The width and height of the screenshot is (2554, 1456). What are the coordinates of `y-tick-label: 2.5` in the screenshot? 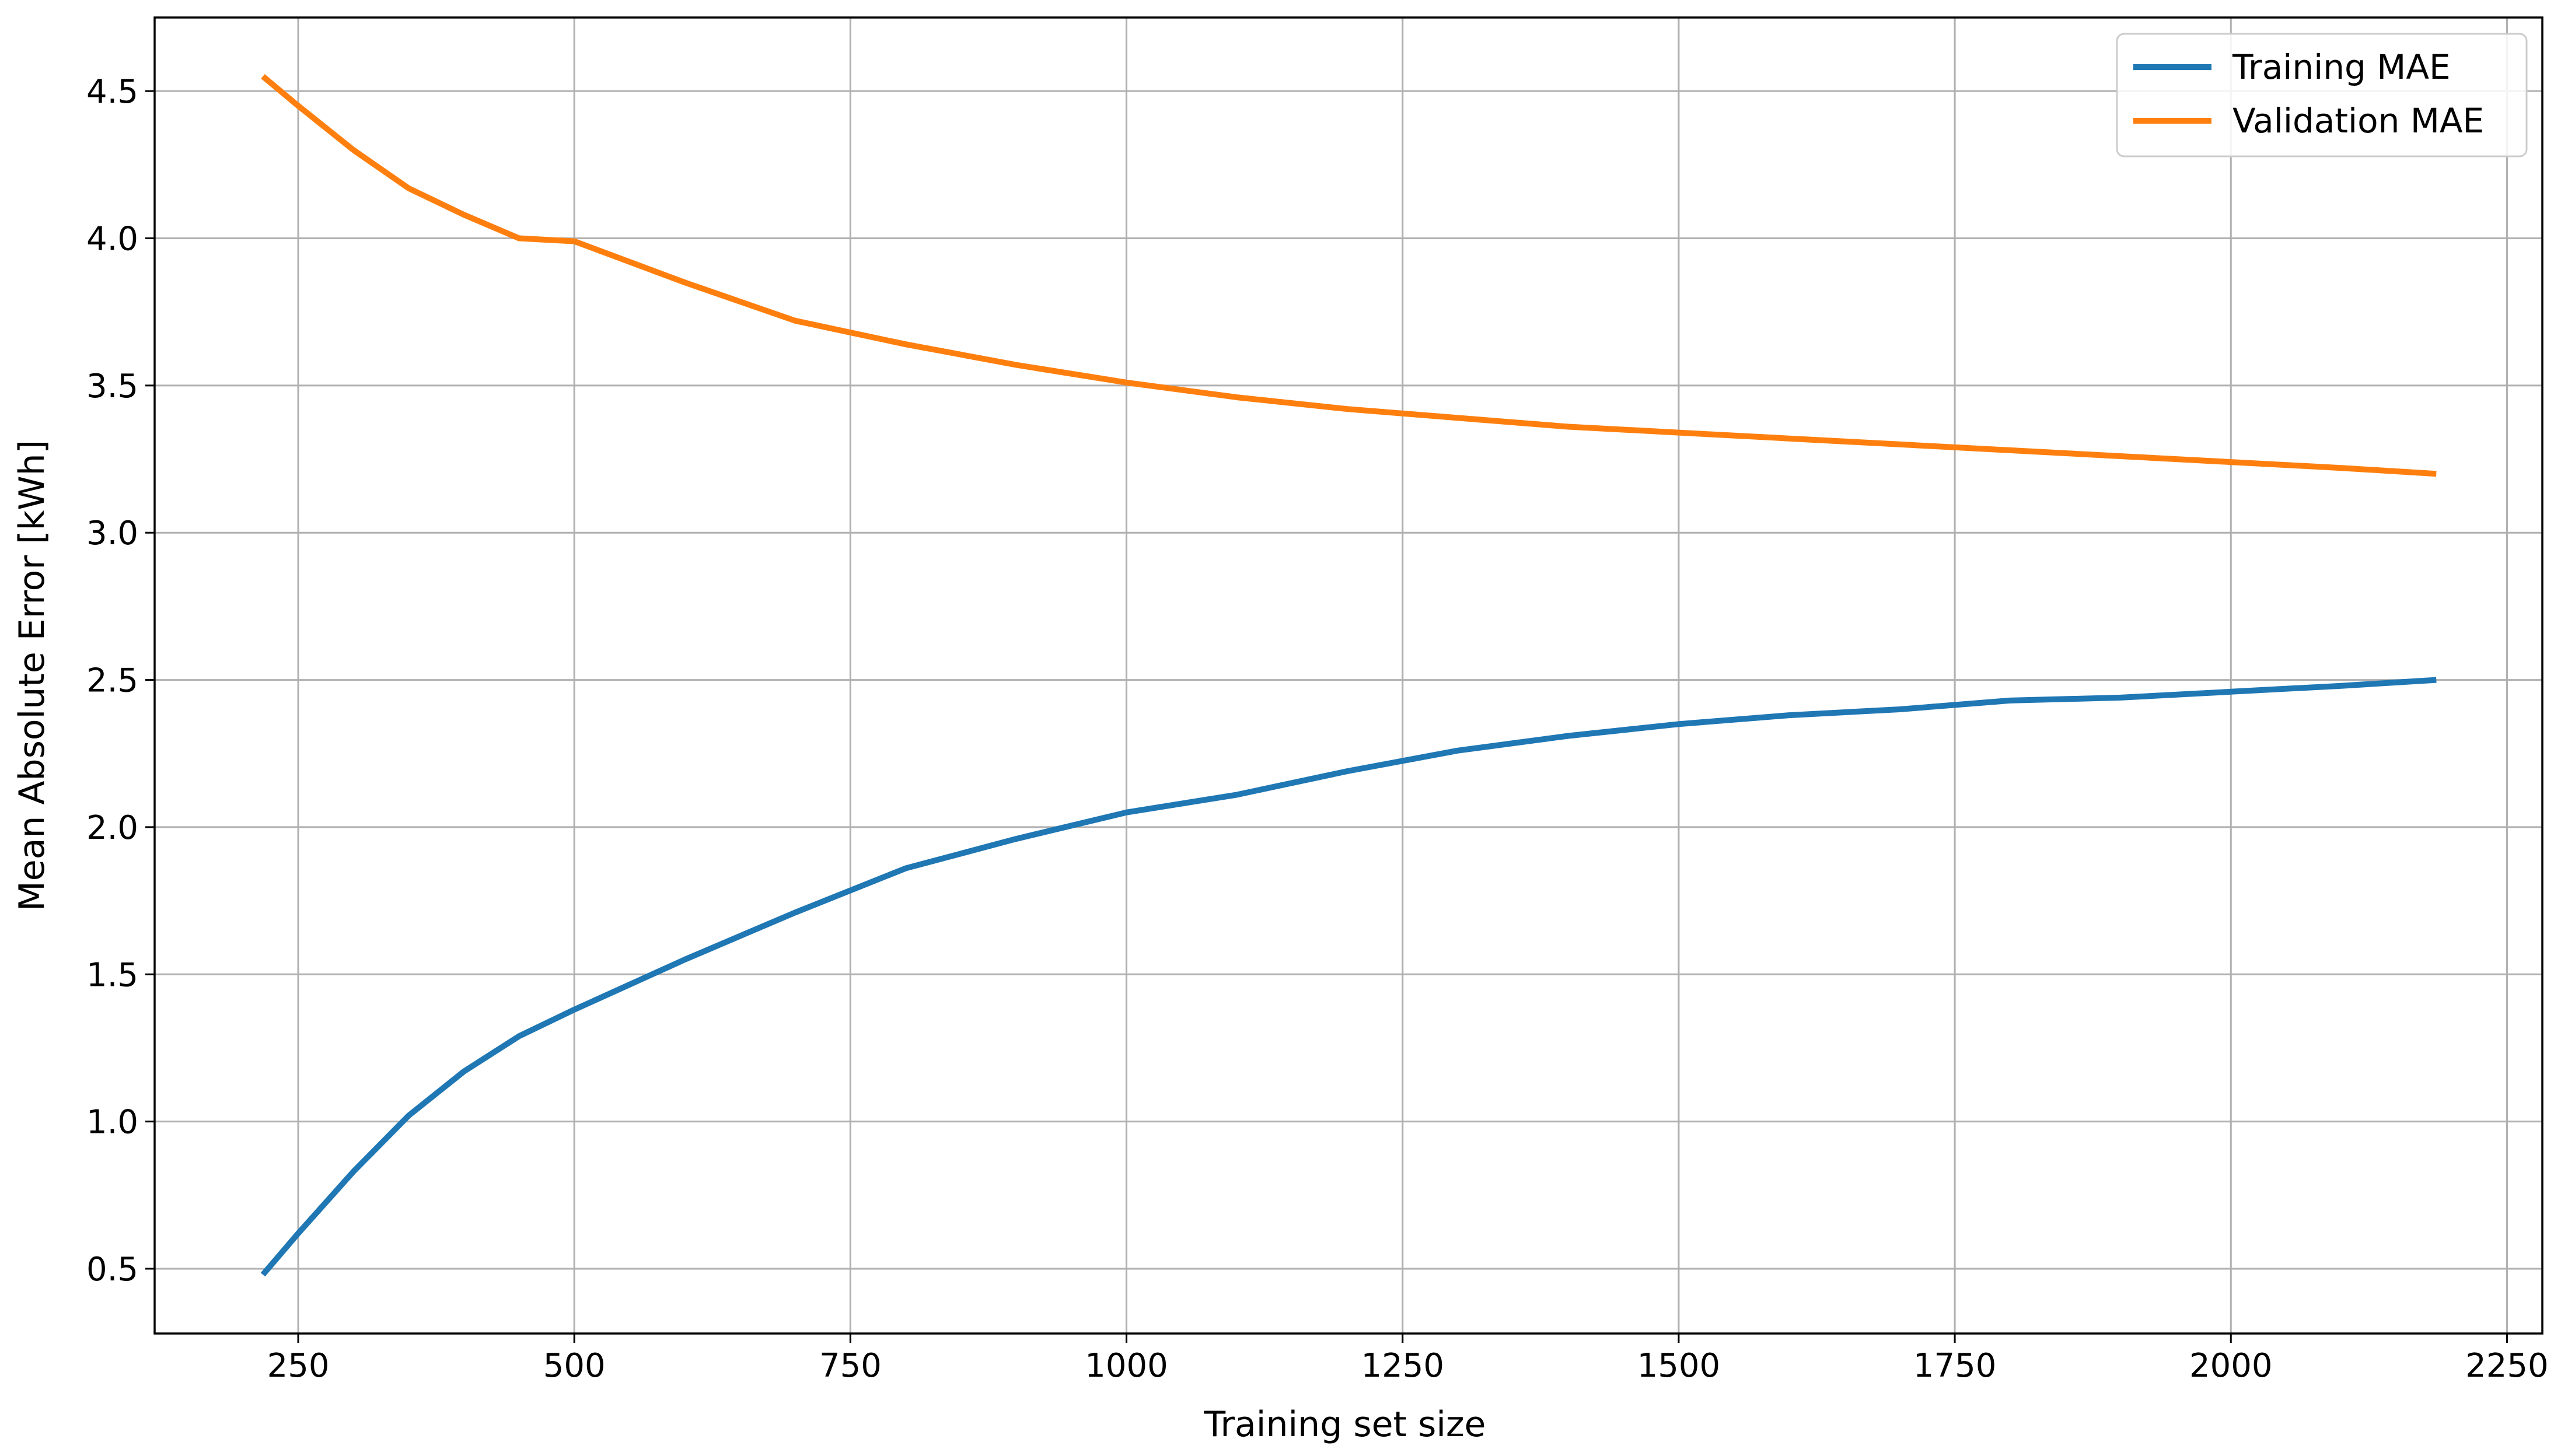 It's located at (112, 681).